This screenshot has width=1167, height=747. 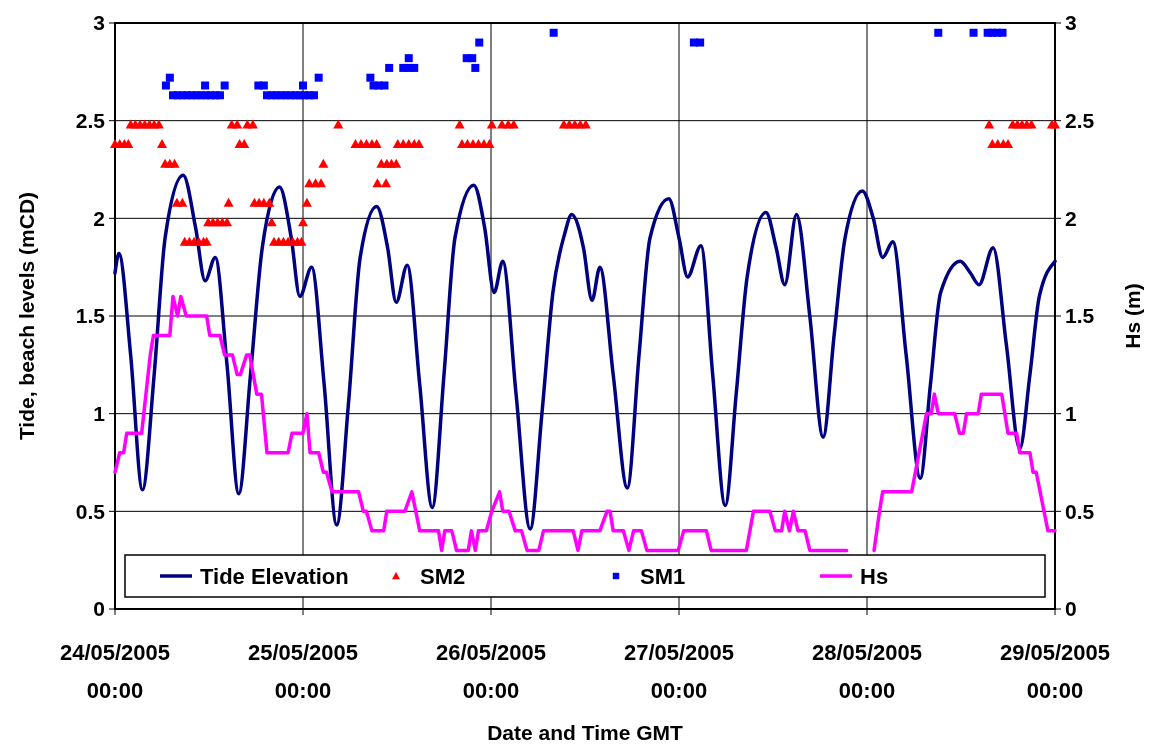 I want to click on legend-label: Tide Elevation, so click(x=274, y=576).